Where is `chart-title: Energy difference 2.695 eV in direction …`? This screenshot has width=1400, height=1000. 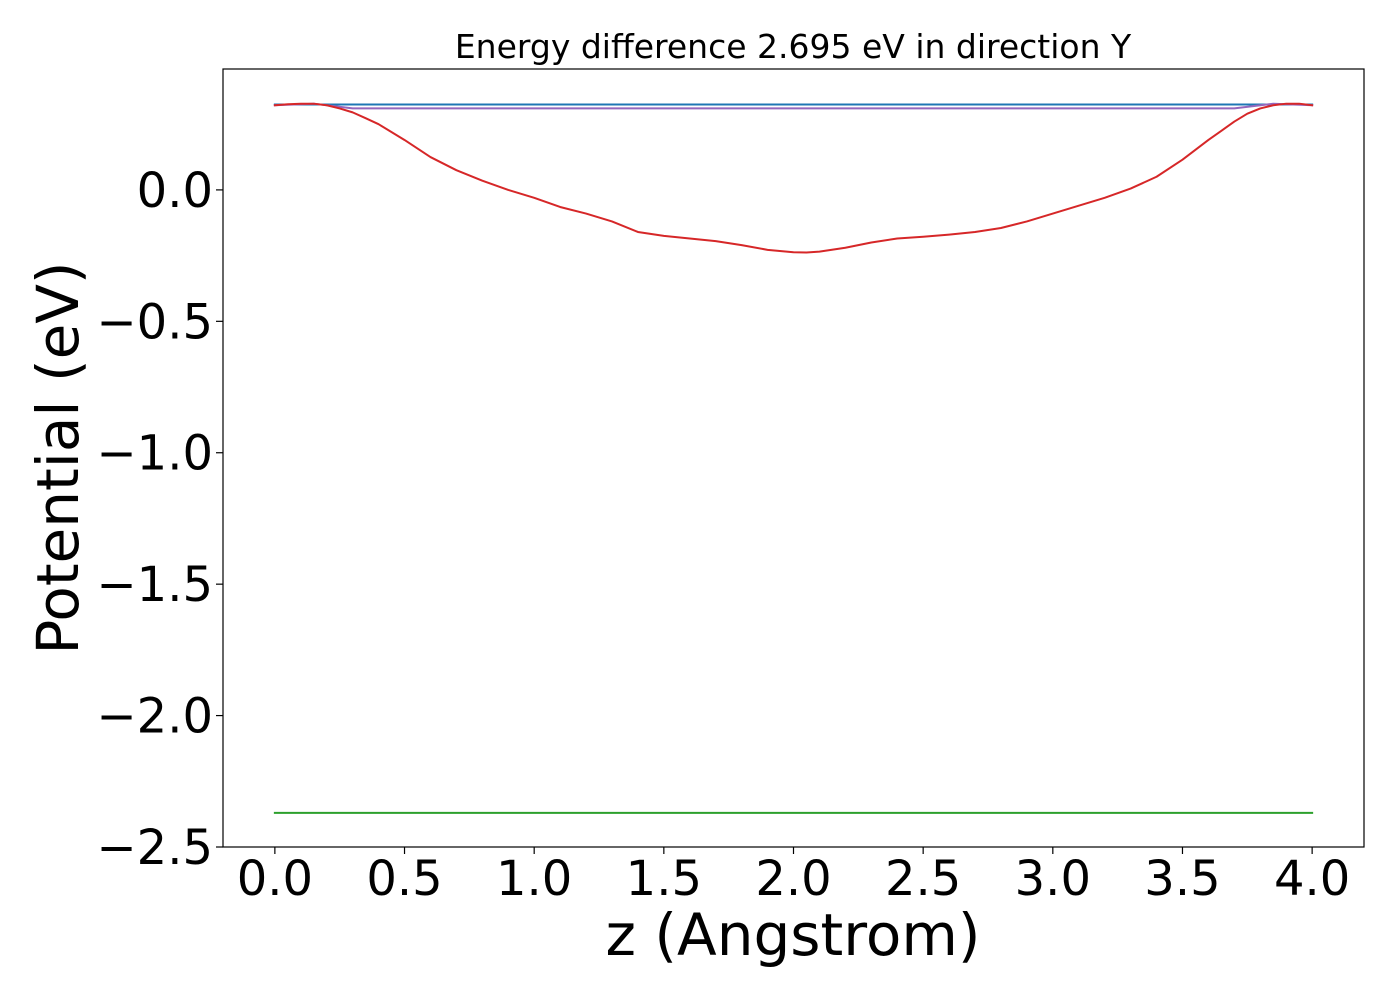 chart-title: Energy difference 2.695 eV in direction … is located at coordinates (793, 46).